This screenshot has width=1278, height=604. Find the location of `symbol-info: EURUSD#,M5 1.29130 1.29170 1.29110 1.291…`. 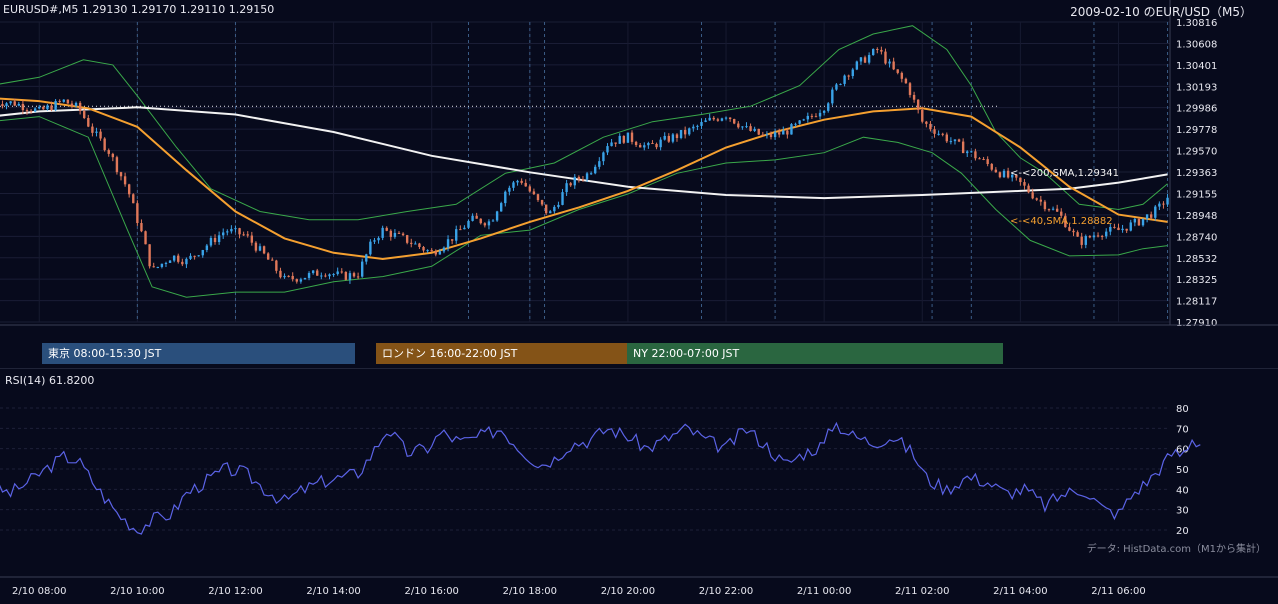

symbol-info: EURUSD#,M5 1.29130 1.29170 1.29110 1.291… is located at coordinates (139, 9).